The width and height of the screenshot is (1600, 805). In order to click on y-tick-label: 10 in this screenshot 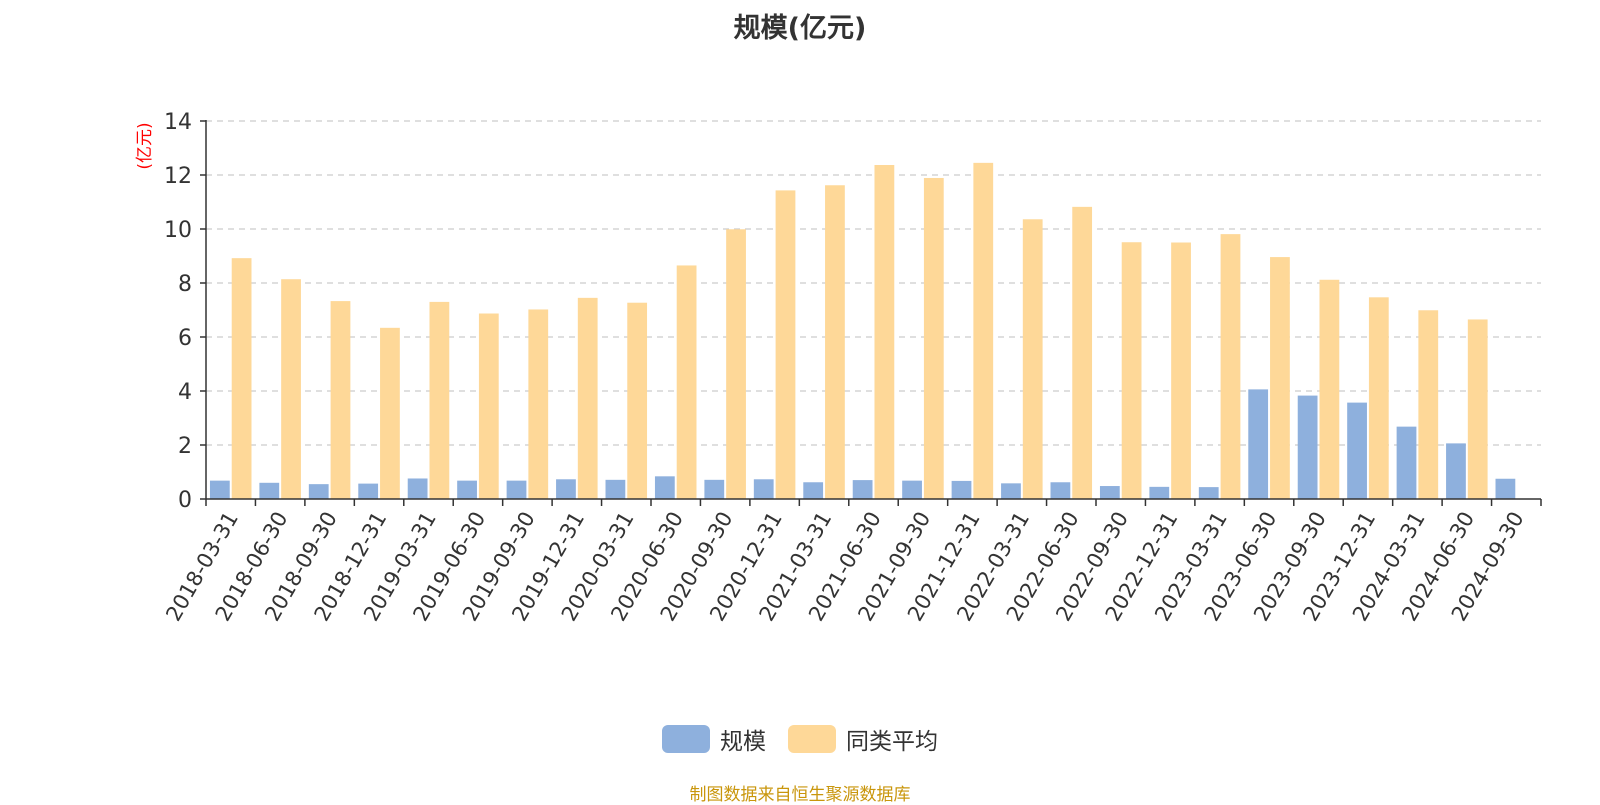, I will do `click(178, 230)`.